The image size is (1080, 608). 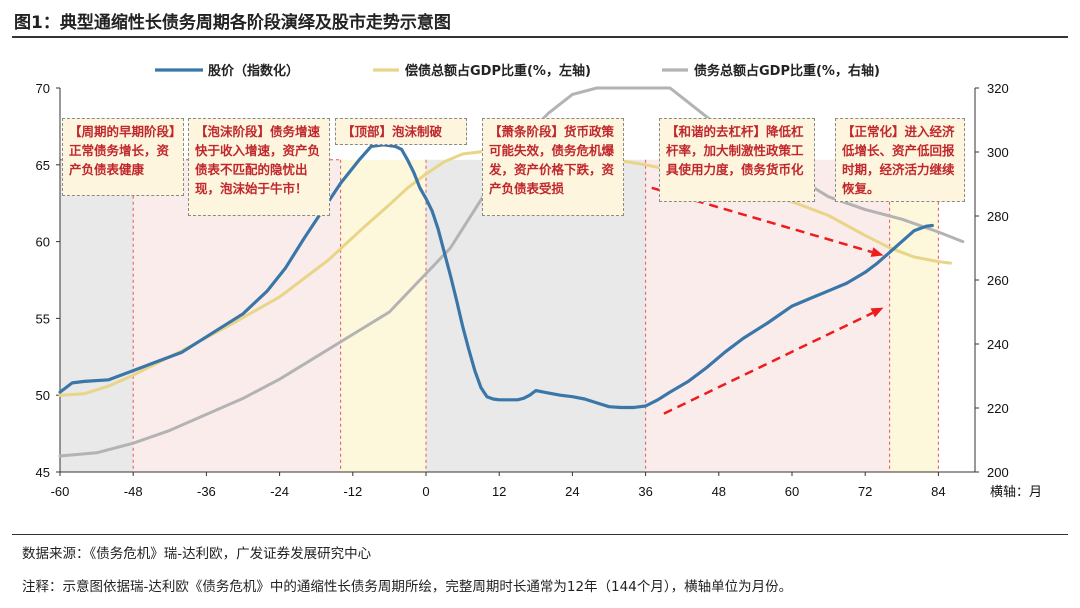 I want to click on y-right-tick-label: 320, so click(x=998, y=88).